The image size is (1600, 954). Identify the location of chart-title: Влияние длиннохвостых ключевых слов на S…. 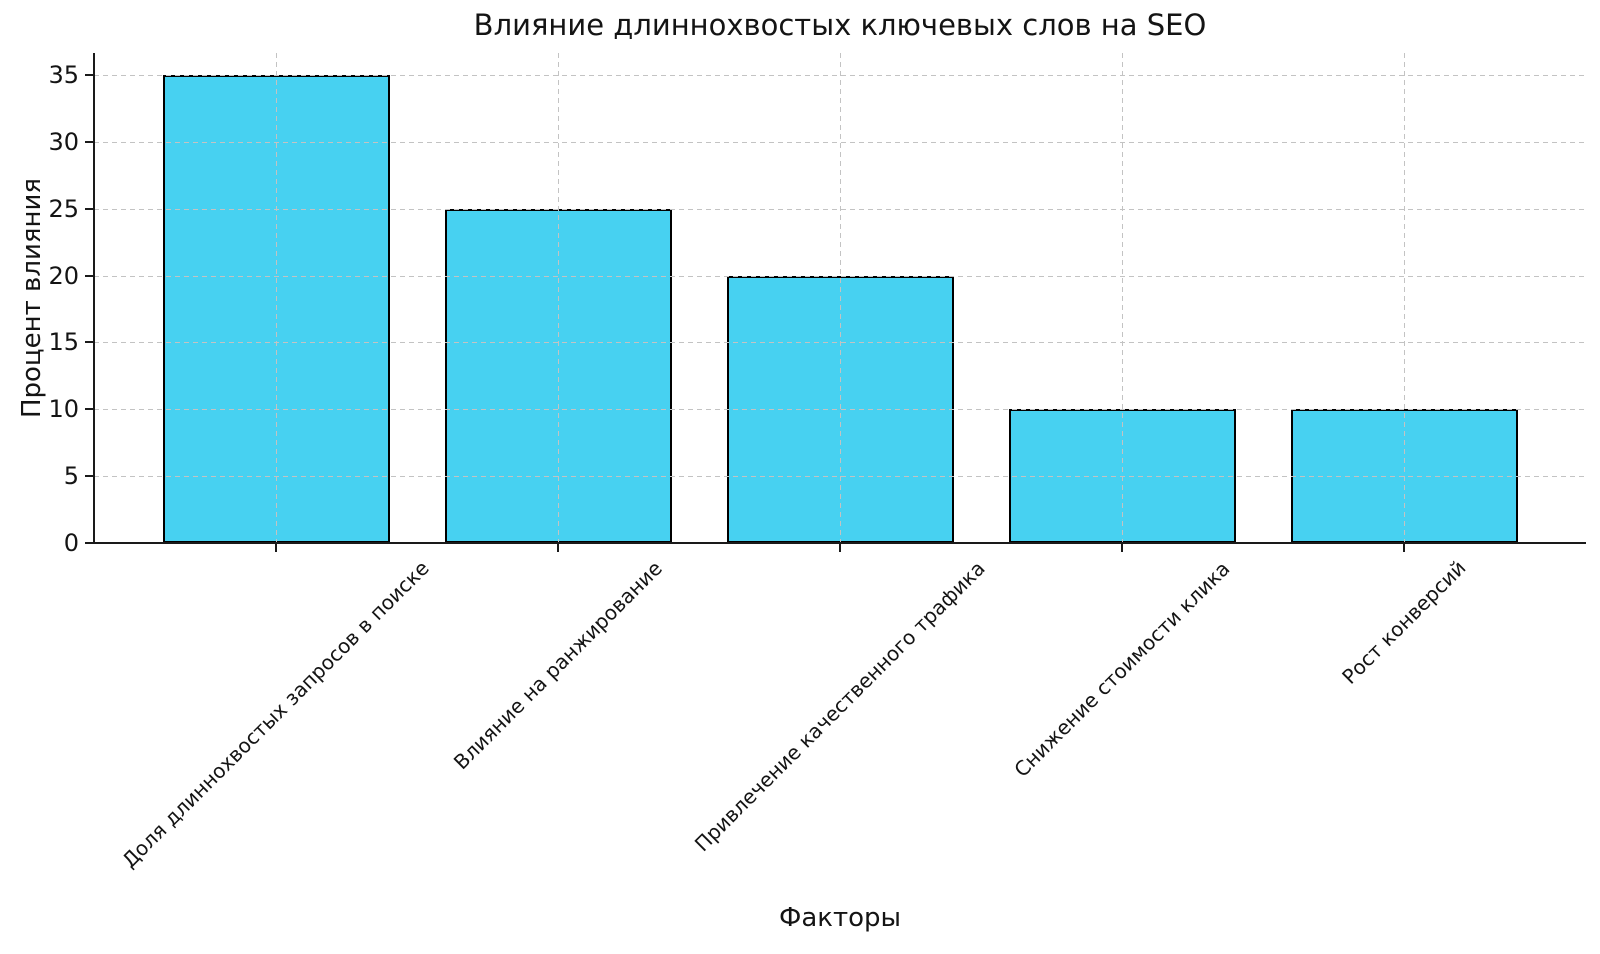
(840, 25).